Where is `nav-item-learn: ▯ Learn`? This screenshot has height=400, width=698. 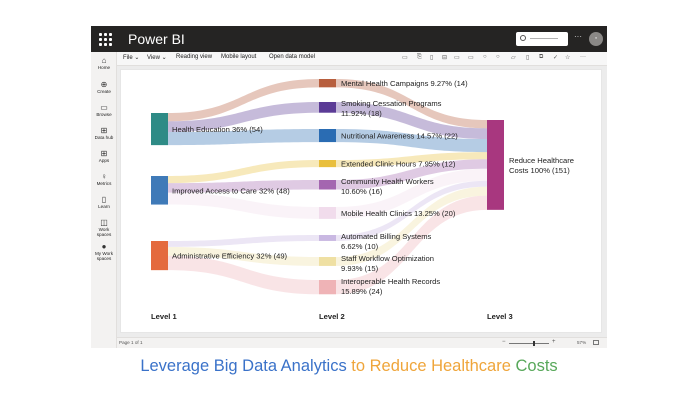
nav-item-learn: ▯ Learn is located at coordinates (104, 202).